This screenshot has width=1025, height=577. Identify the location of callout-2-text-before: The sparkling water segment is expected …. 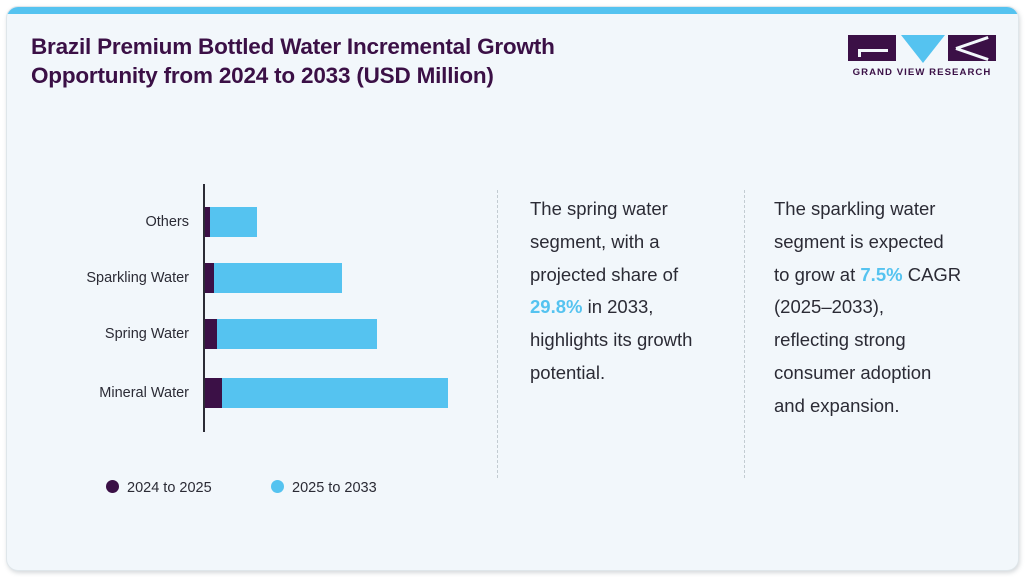
(859, 241).